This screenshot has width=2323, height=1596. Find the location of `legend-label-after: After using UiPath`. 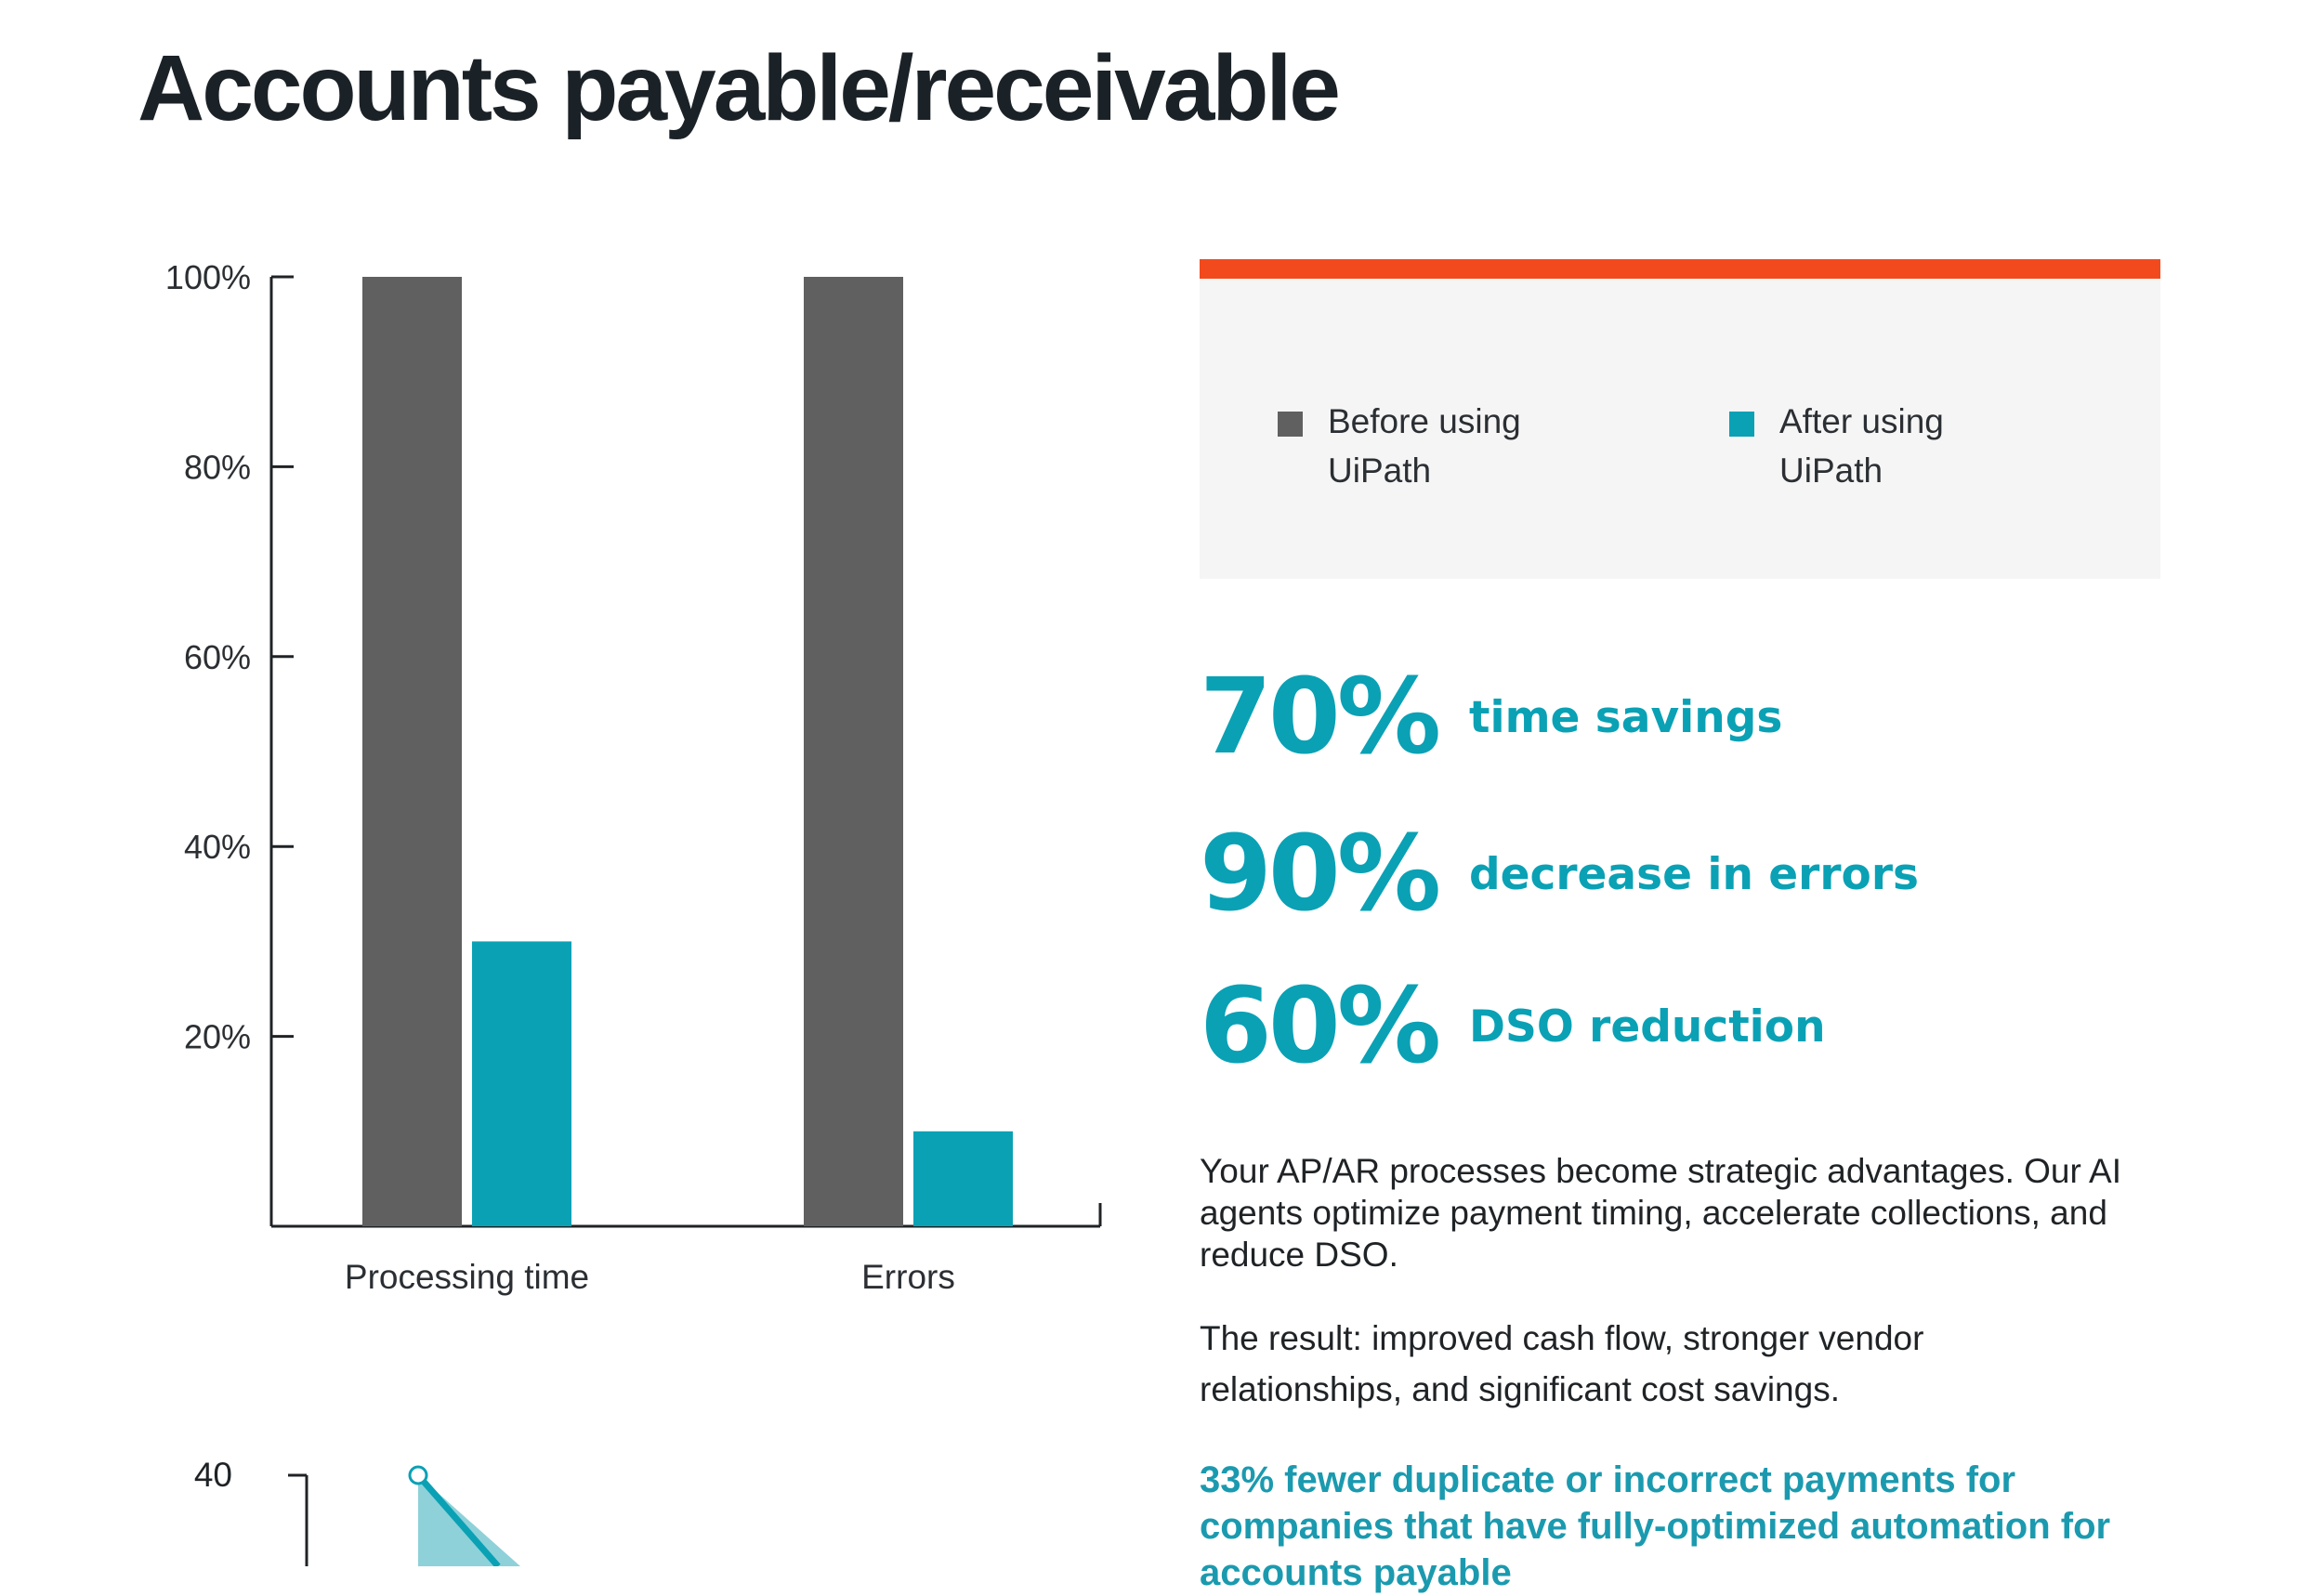

legend-label-after: After using UiPath is located at coordinates (1861, 446).